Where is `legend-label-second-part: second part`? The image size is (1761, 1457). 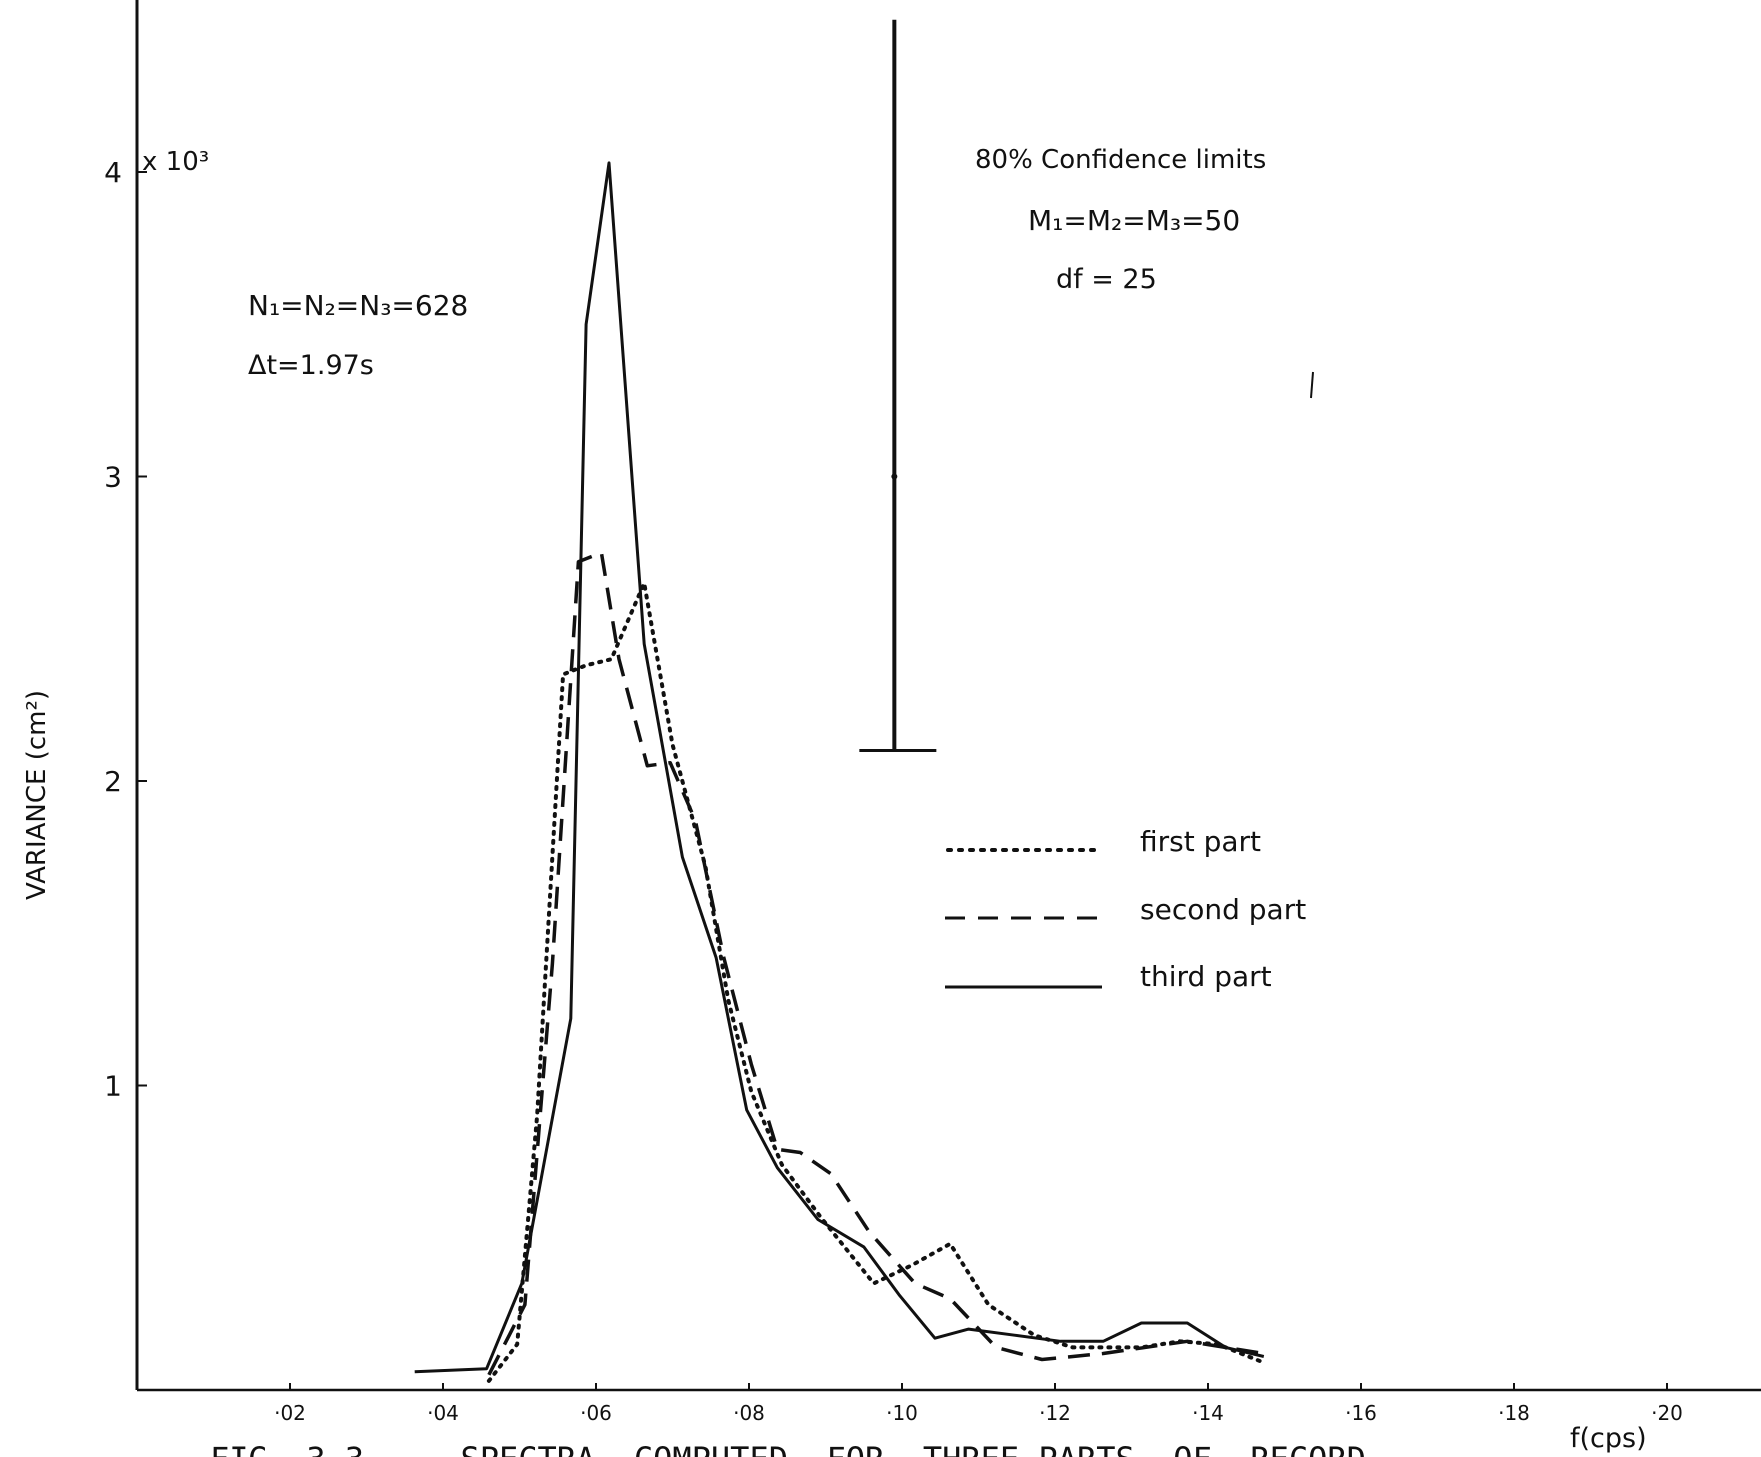
legend-label-second-part: second part is located at coordinates (1223, 909).